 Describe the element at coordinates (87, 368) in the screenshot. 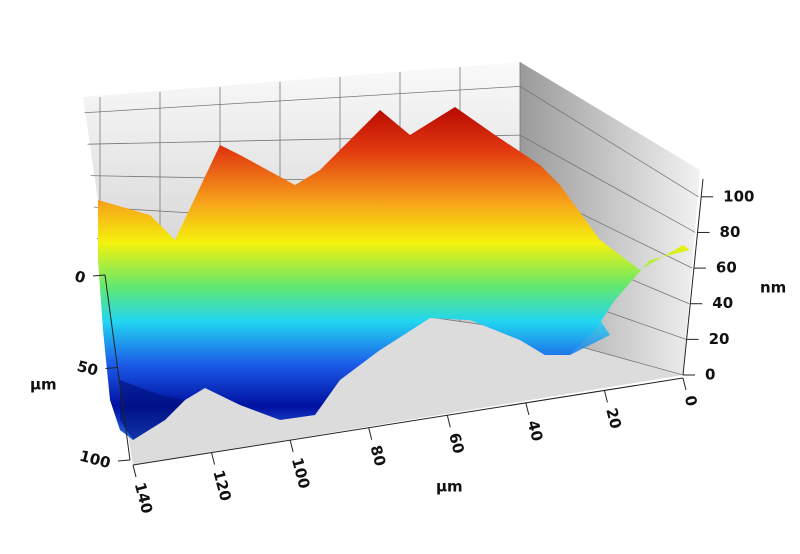

I see `y-tick-label: 50` at that location.